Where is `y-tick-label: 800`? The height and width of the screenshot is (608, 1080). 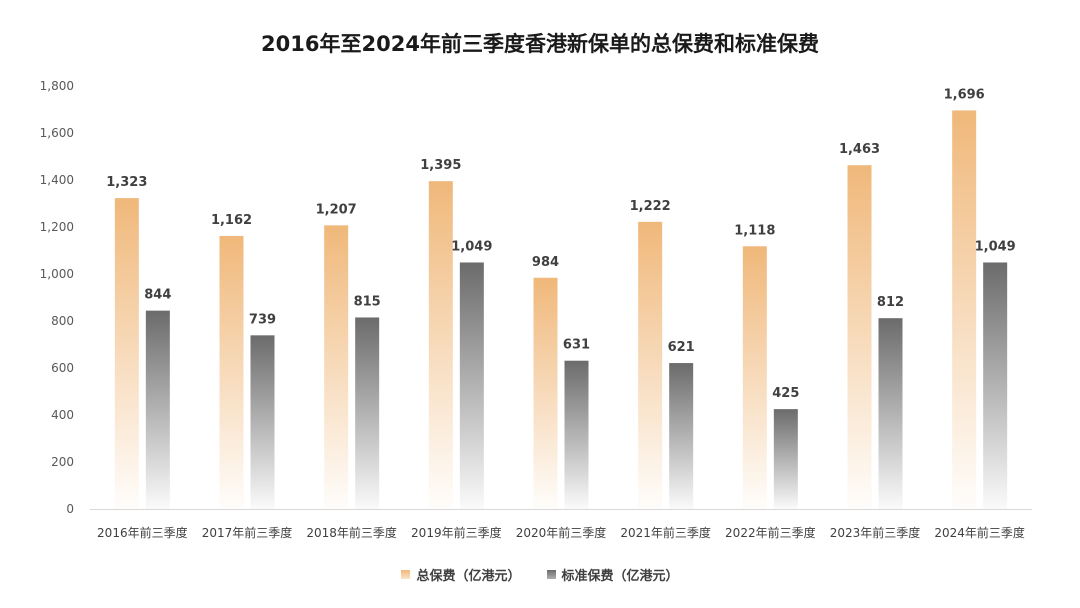
y-tick-label: 800 is located at coordinates (62, 321).